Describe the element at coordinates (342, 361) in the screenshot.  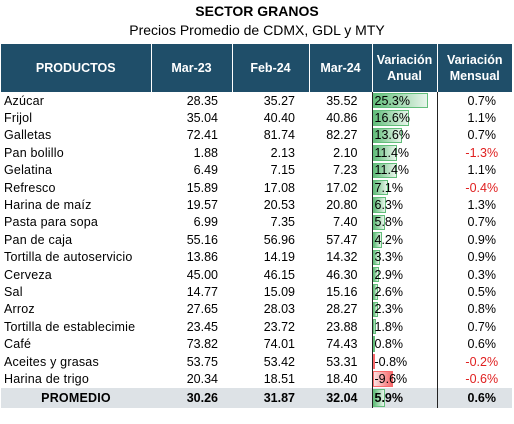
I see `mar24-cell: 53.31` at that location.